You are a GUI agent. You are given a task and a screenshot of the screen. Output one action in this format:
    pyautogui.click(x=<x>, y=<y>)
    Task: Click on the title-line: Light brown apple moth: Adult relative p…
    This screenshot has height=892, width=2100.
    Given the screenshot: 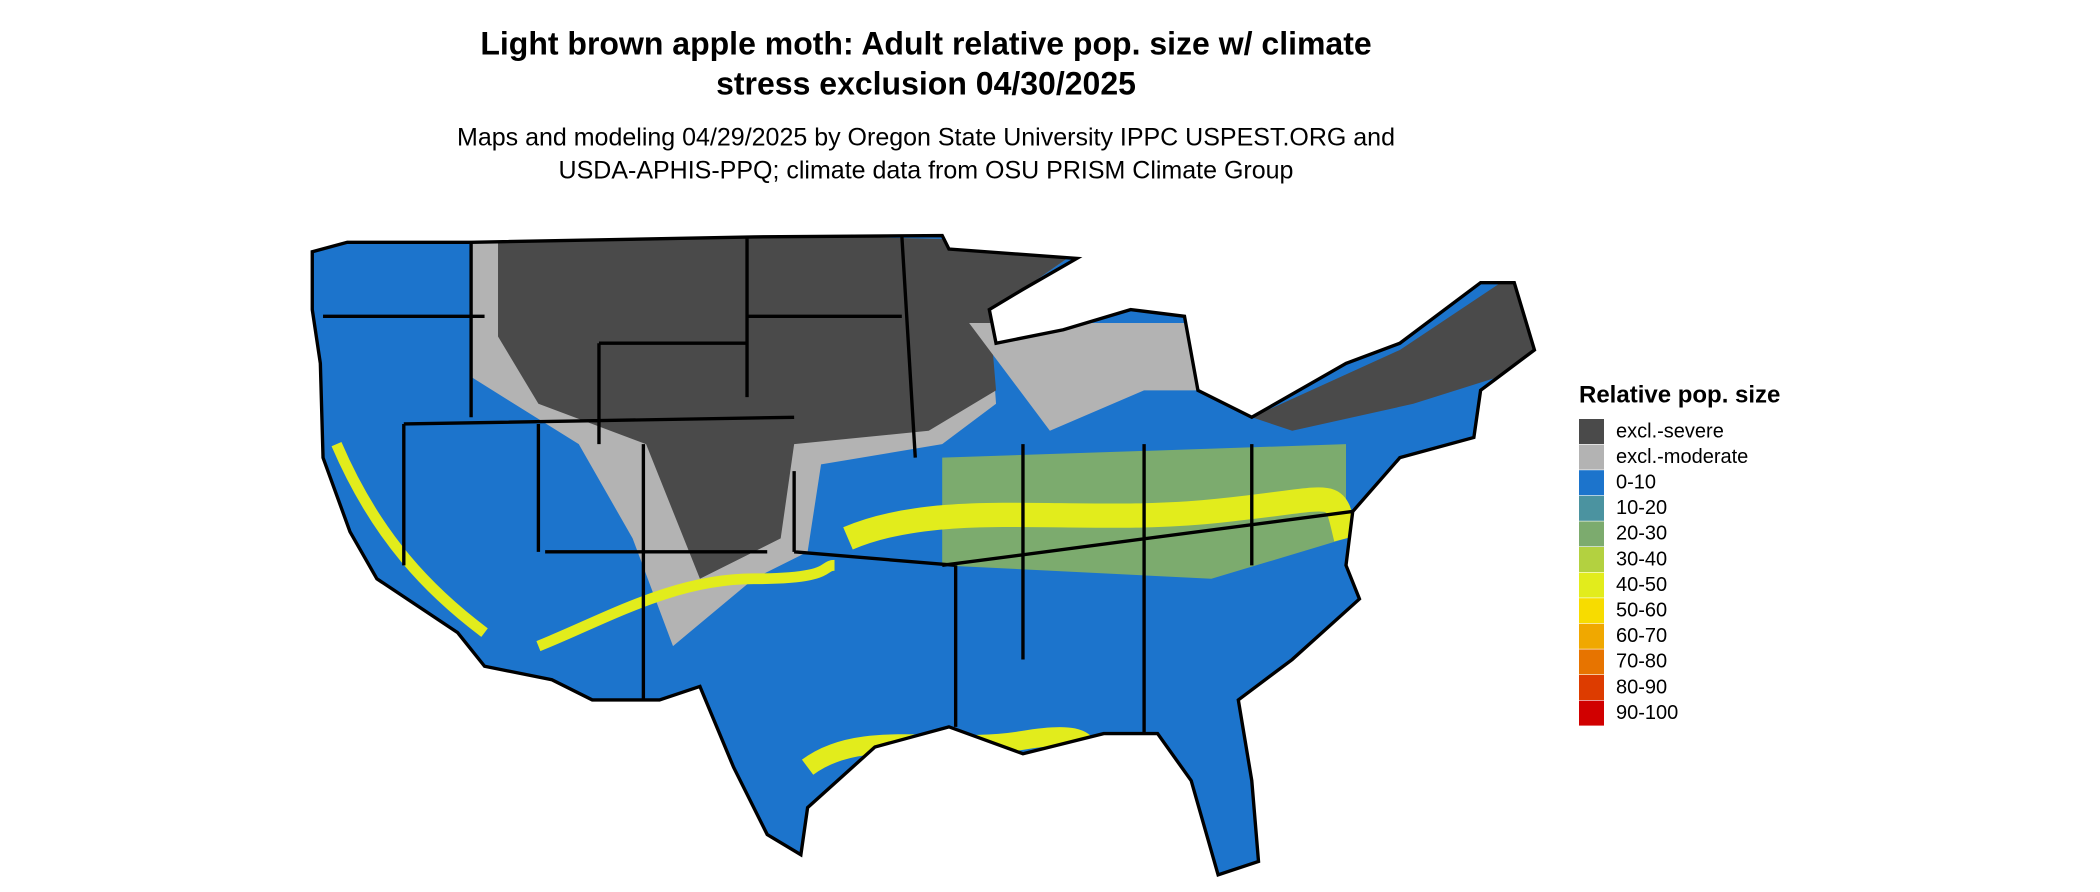 What is the action you would take?
    pyautogui.click(x=925, y=43)
    